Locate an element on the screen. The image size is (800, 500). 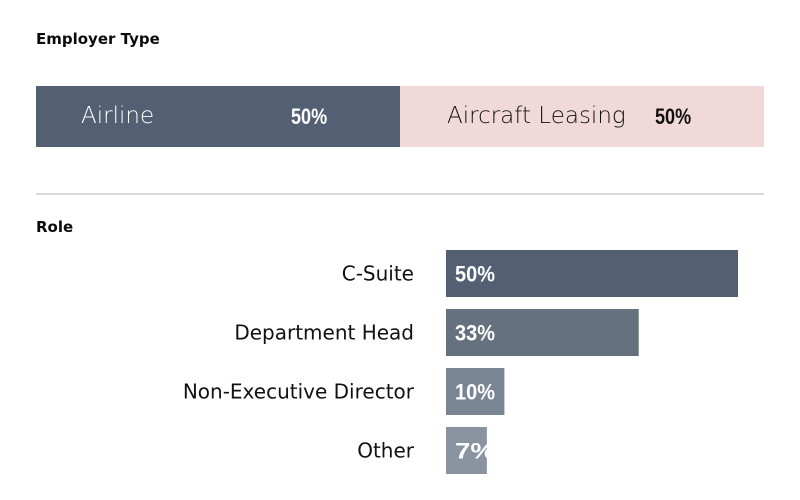
employer-type-bar: Airline 50% Aircraft Leasing 50% is located at coordinates (400, 116).